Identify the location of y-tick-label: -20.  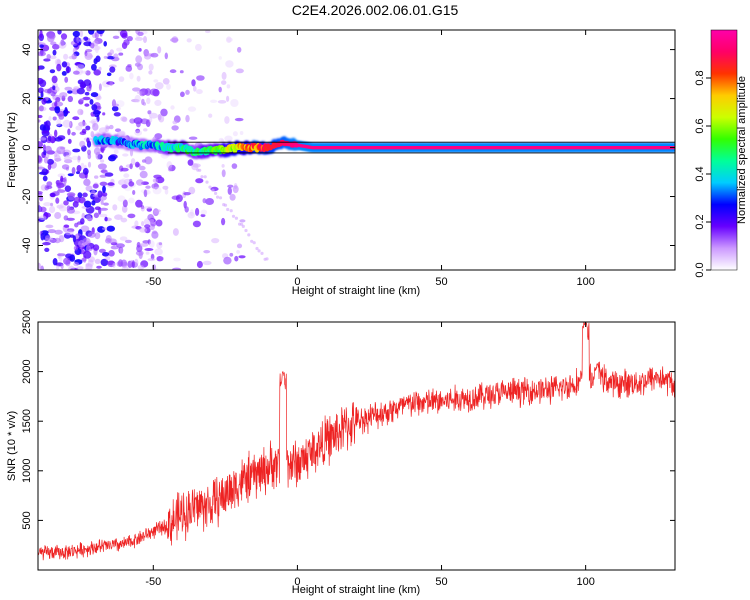
(27, 197).